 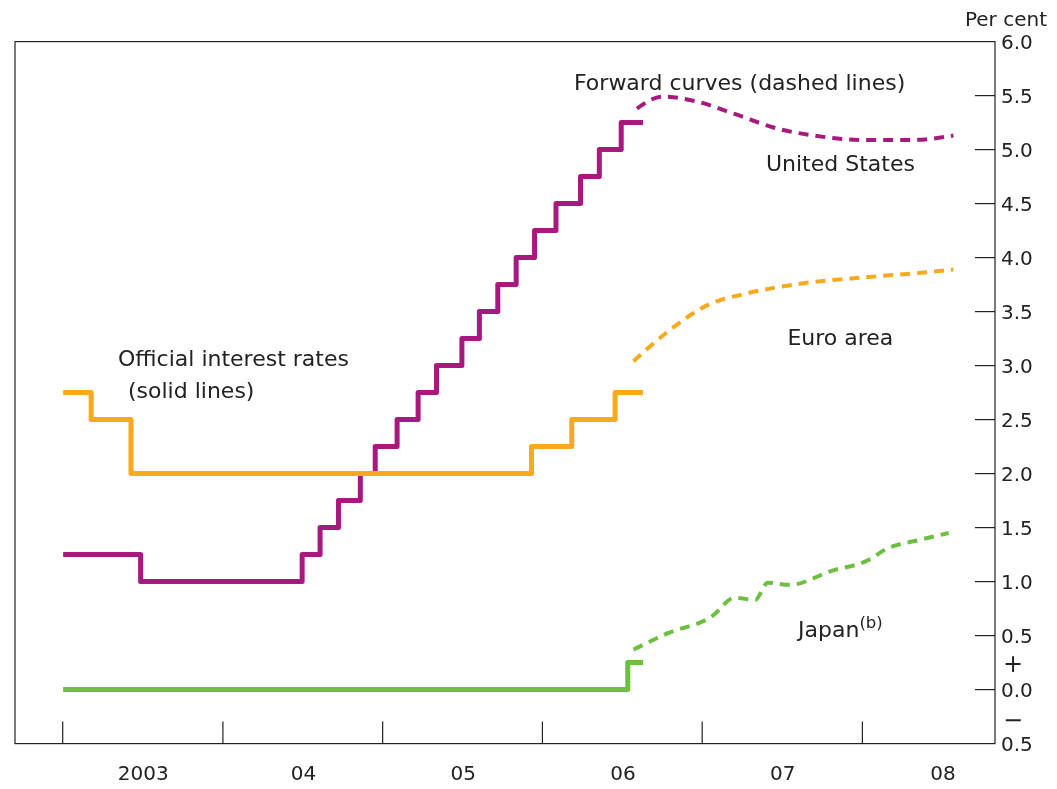 What do you see at coordinates (1006, 19) in the screenshot?
I see `y-axis-title: Per cent` at bounding box center [1006, 19].